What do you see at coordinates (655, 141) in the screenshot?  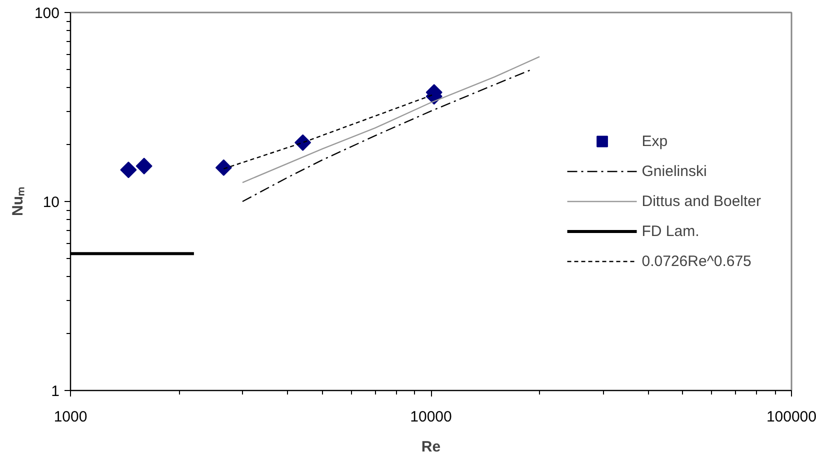 I see `legend-label: Exp` at bounding box center [655, 141].